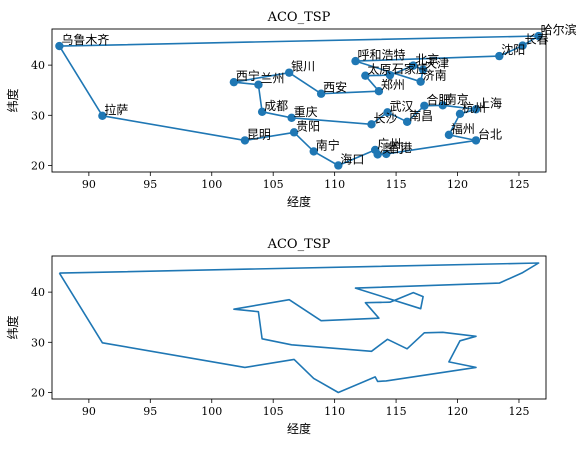 This screenshot has width=578, height=452. I want to click on city-label: 杭州, so click(474, 107).